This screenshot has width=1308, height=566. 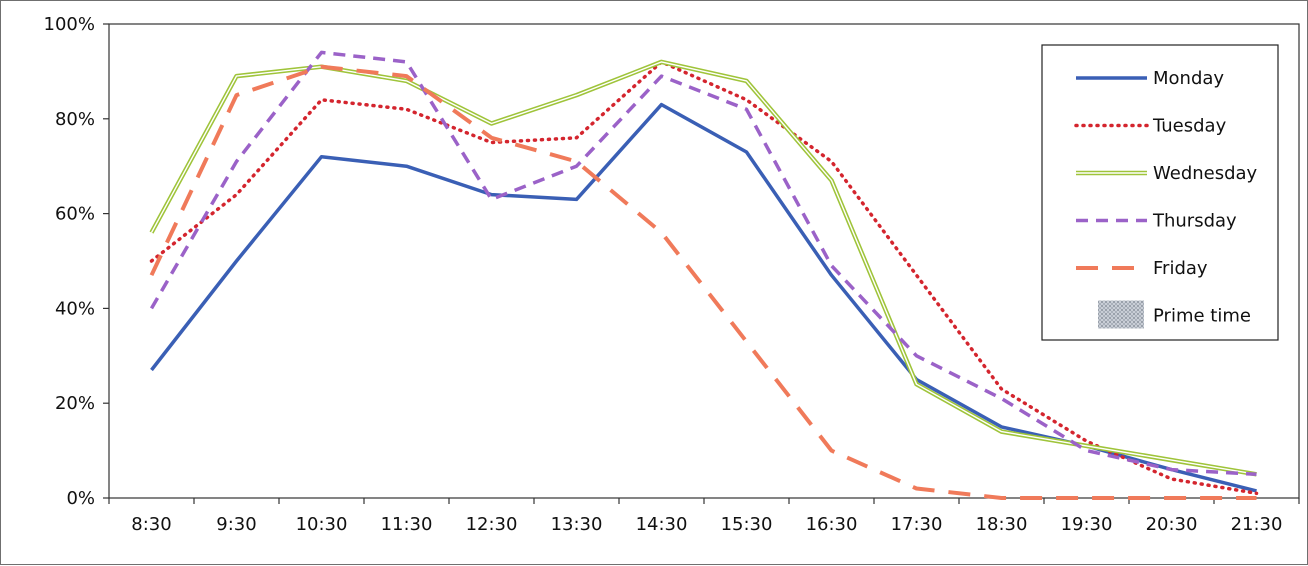 What do you see at coordinates (577, 524) in the screenshot?
I see `x-tick-label: 13:30` at bounding box center [577, 524].